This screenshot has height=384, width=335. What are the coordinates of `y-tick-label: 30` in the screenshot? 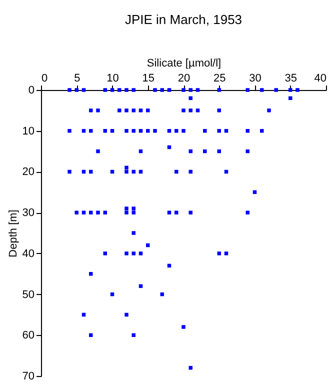 It's located at (28, 213).